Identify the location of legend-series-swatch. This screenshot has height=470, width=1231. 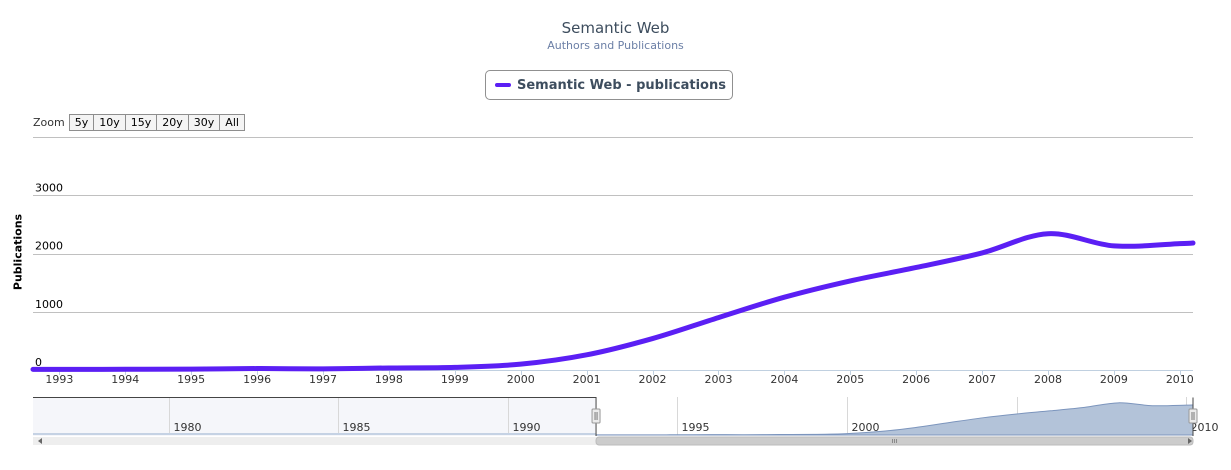
(503, 85).